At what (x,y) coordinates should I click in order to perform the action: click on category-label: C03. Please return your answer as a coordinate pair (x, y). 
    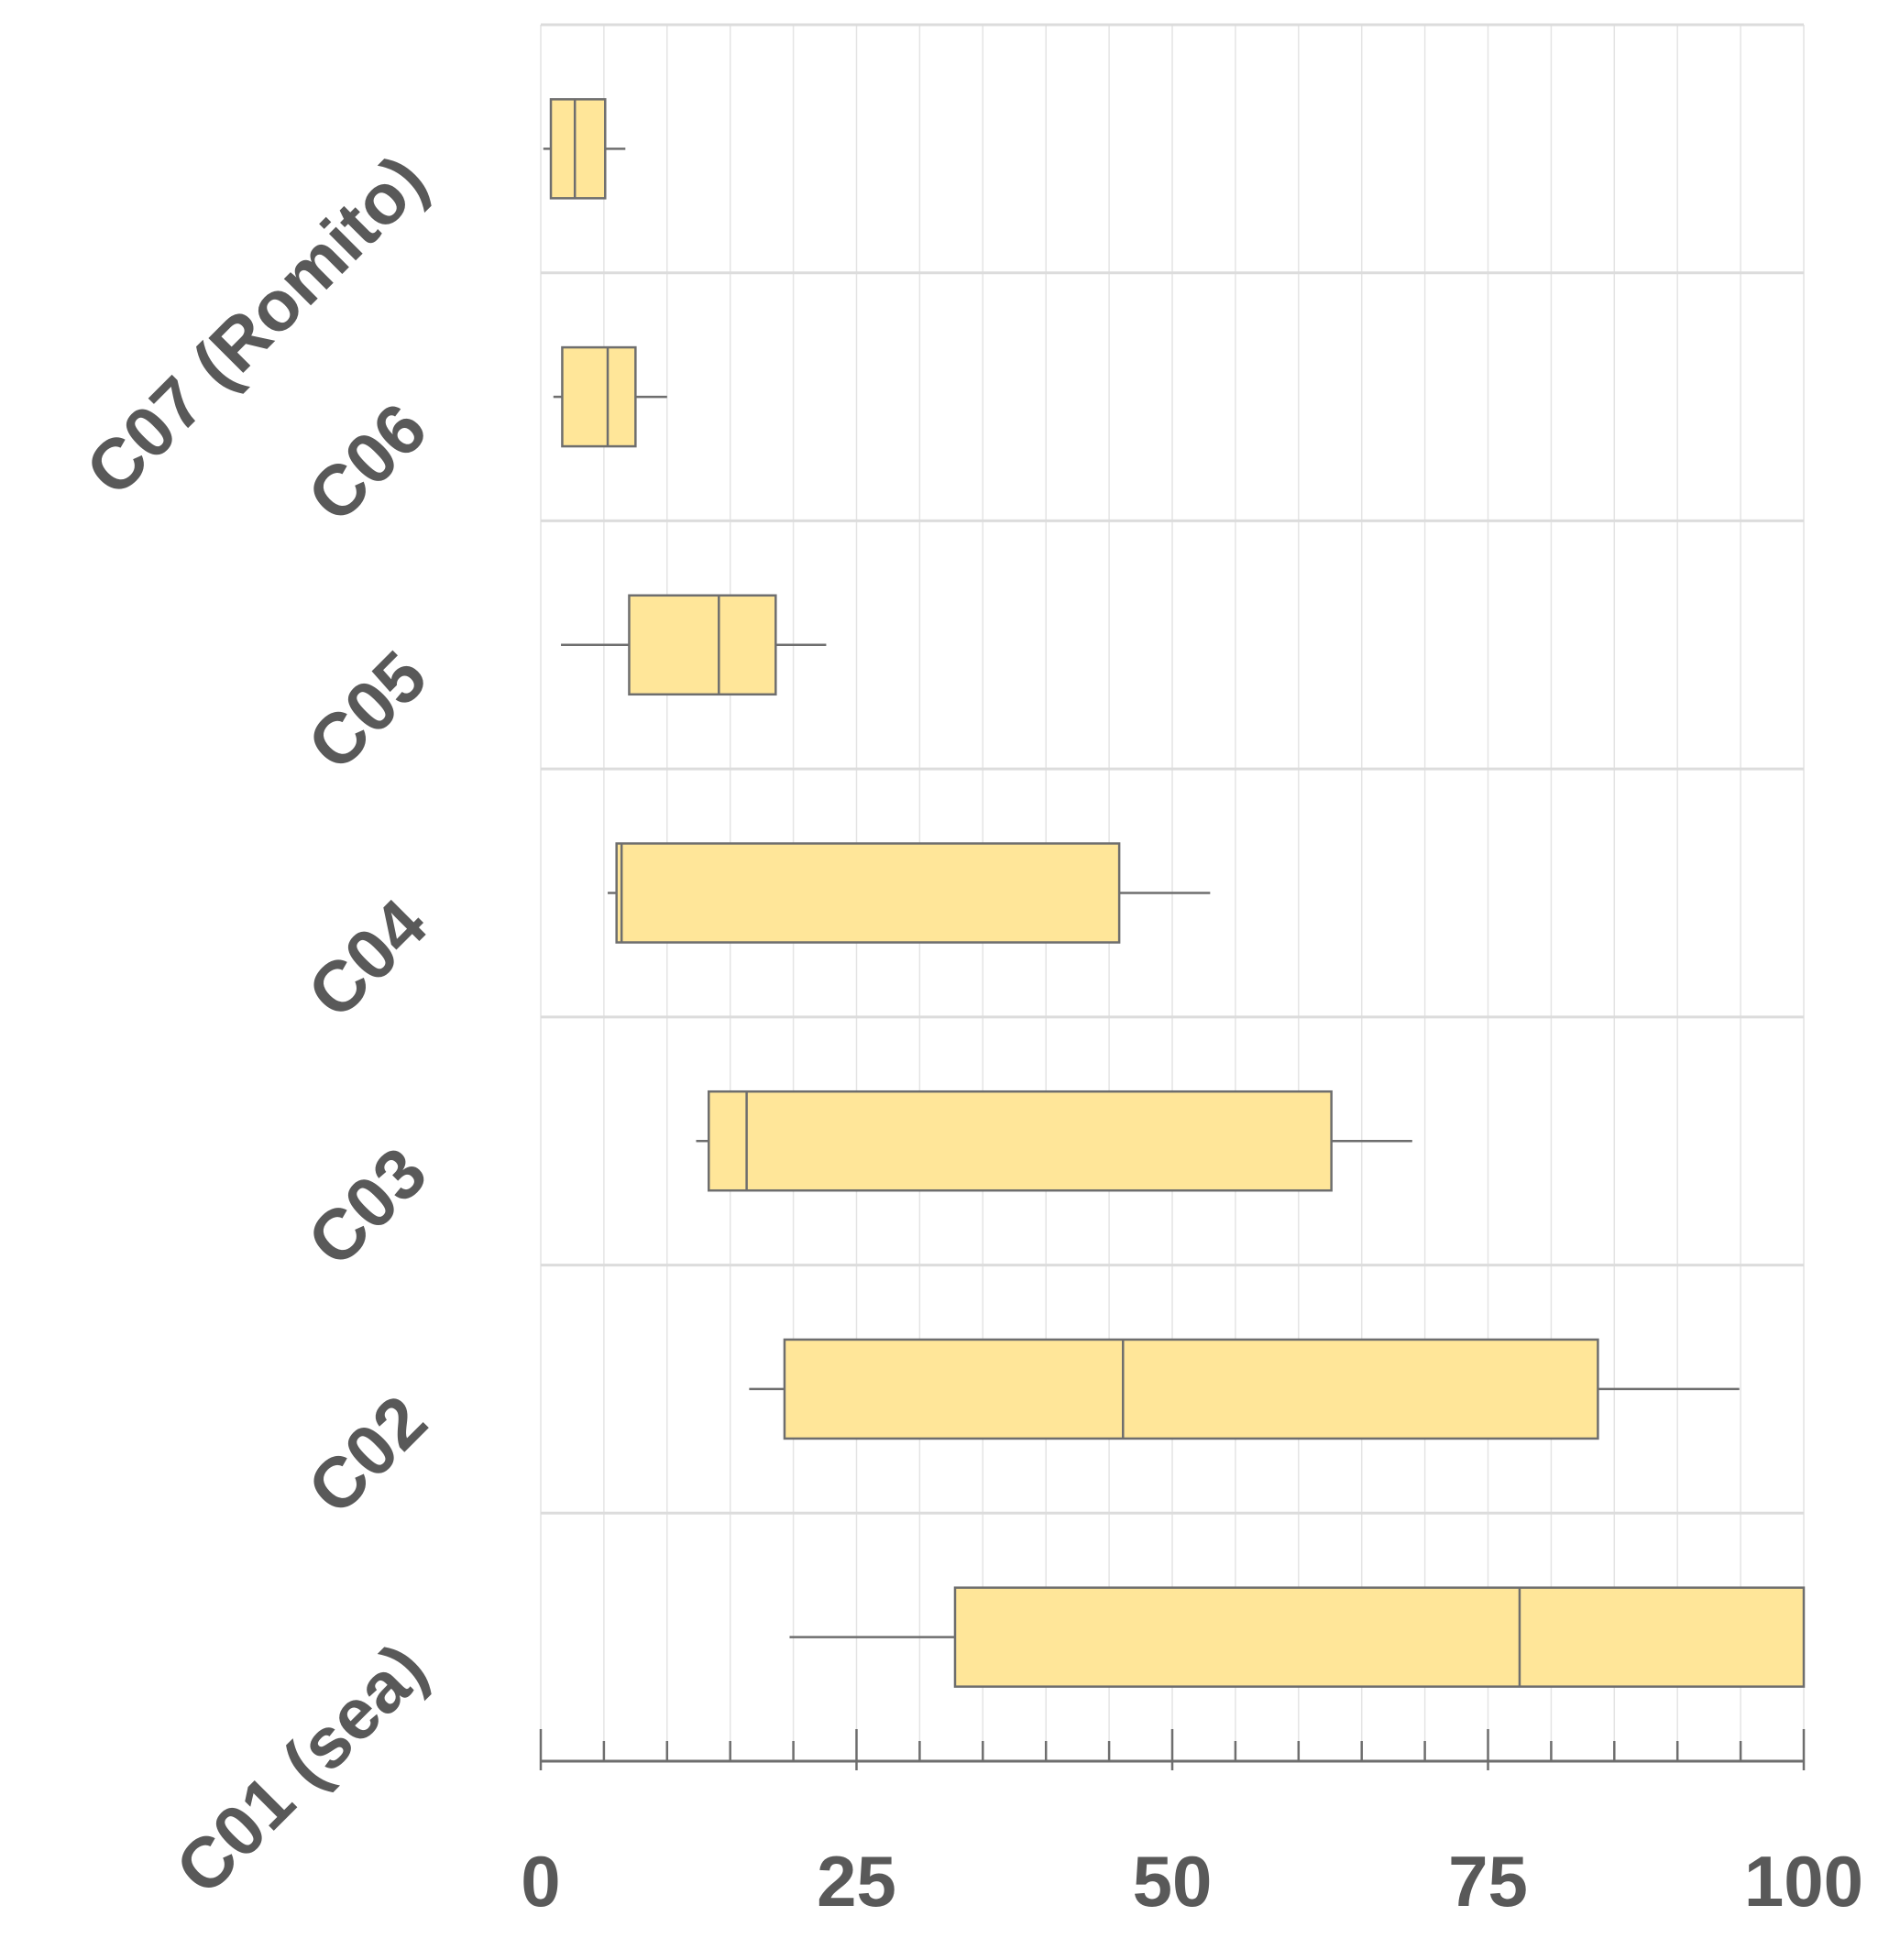
    Looking at the image, I should click on (367, 1206).